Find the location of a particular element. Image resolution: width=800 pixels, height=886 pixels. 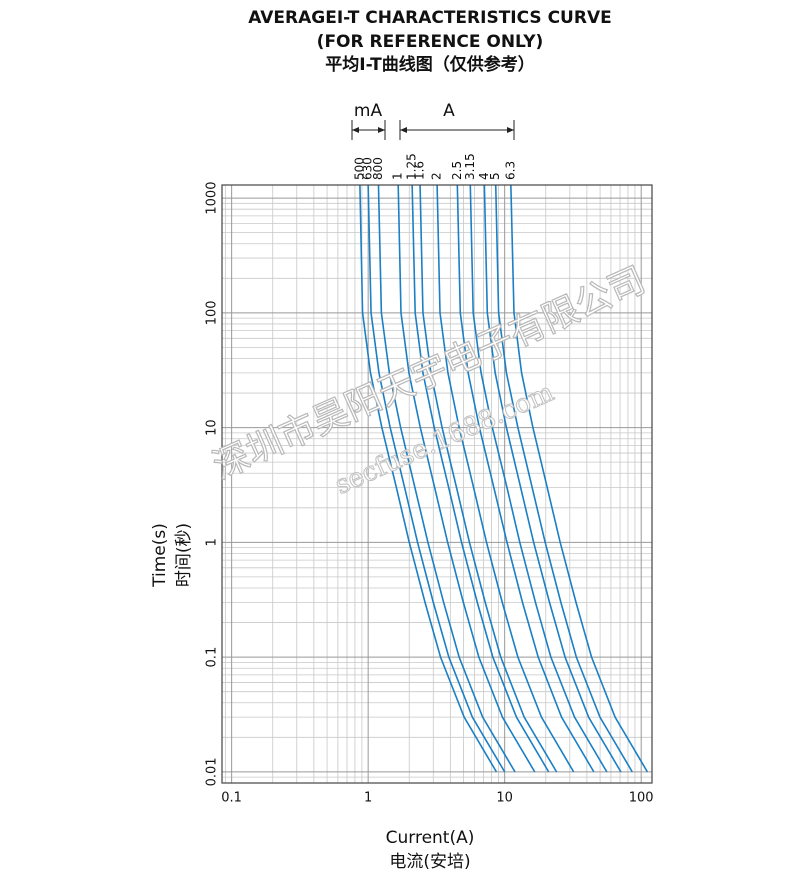

series-label: 630 is located at coordinates (368, 168).